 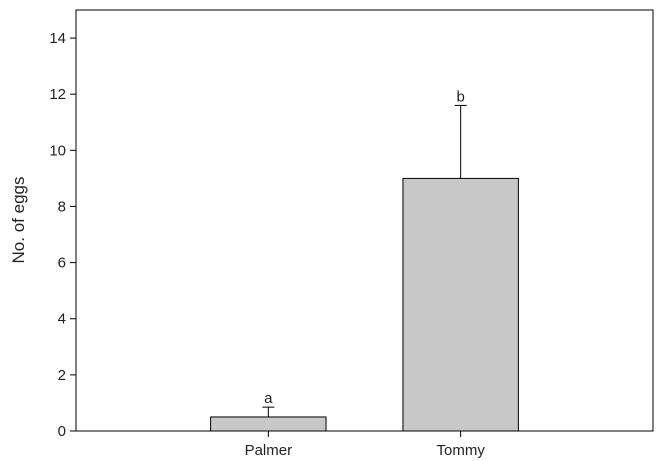 What do you see at coordinates (365, 445) in the screenshot?
I see `x-axis-ticks: Palmer Tommy` at bounding box center [365, 445].